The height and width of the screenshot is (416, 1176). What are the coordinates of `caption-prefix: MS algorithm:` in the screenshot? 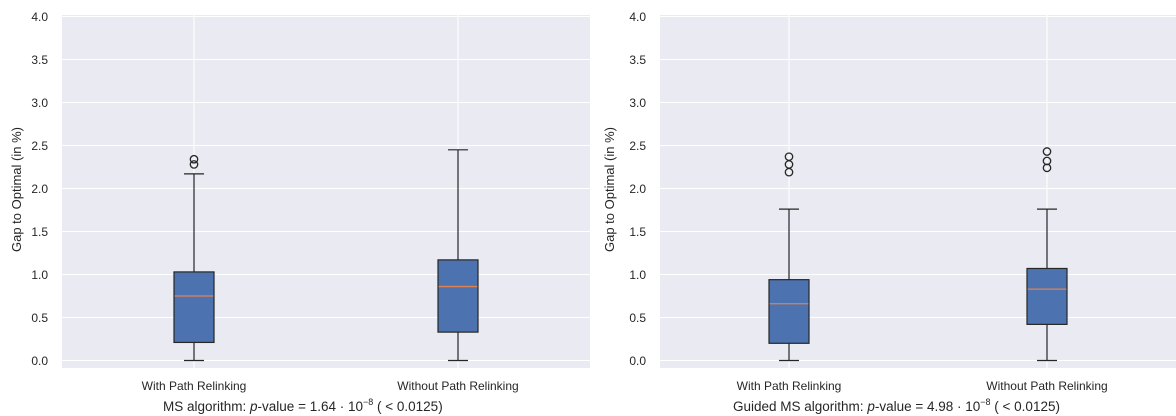 It's located at (207, 406).